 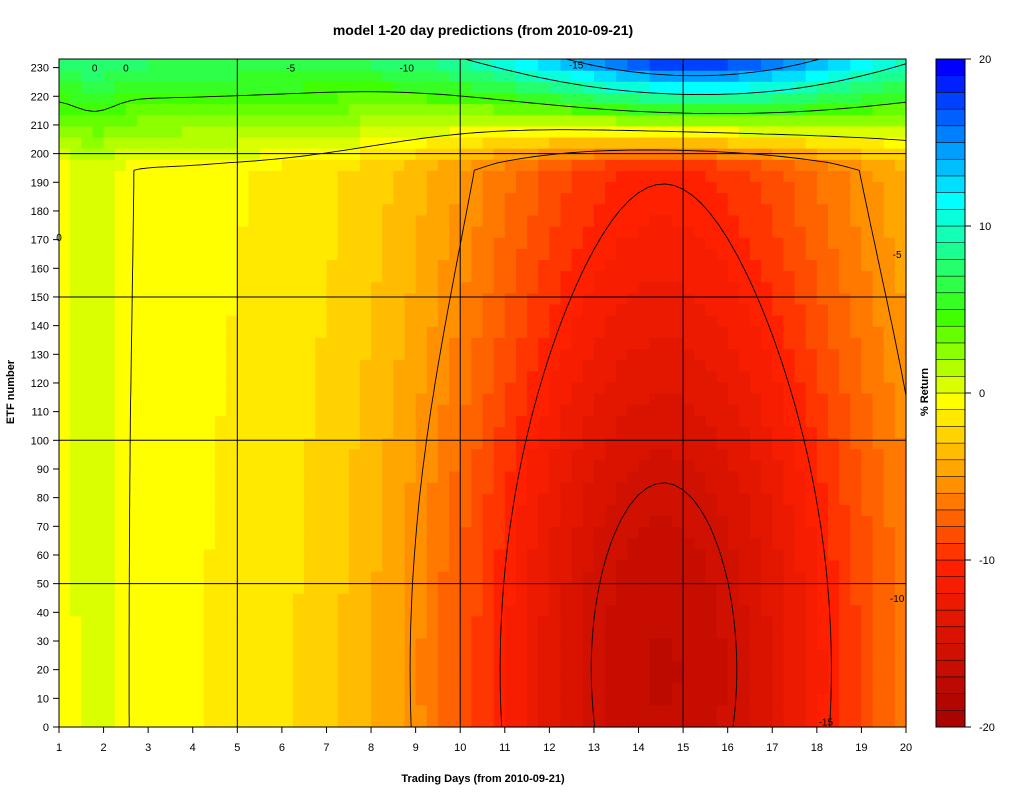 What do you see at coordinates (950, 351) in the screenshot?
I see `colorbar-segment` at bounding box center [950, 351].